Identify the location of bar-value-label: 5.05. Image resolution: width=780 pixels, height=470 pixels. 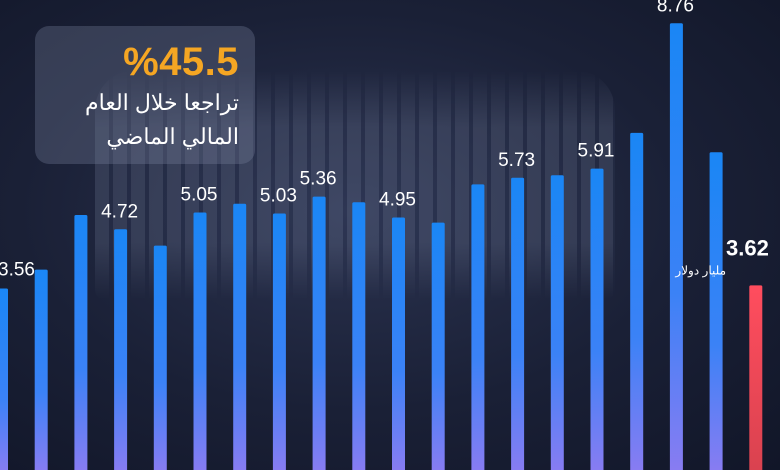
(199, 194).